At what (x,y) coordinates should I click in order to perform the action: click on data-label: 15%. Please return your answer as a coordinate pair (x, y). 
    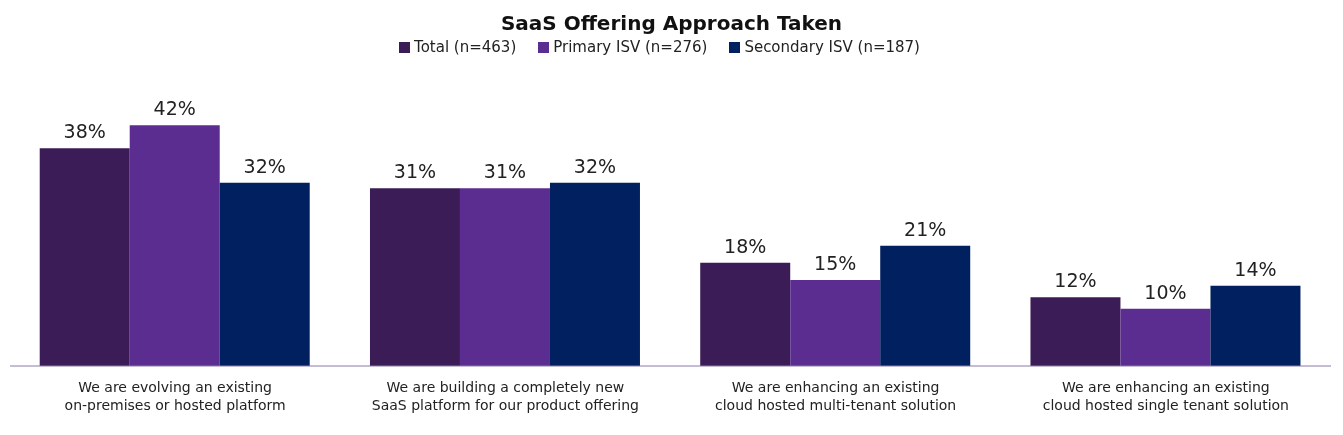
    Looking at the image, I should click on (835, 263).